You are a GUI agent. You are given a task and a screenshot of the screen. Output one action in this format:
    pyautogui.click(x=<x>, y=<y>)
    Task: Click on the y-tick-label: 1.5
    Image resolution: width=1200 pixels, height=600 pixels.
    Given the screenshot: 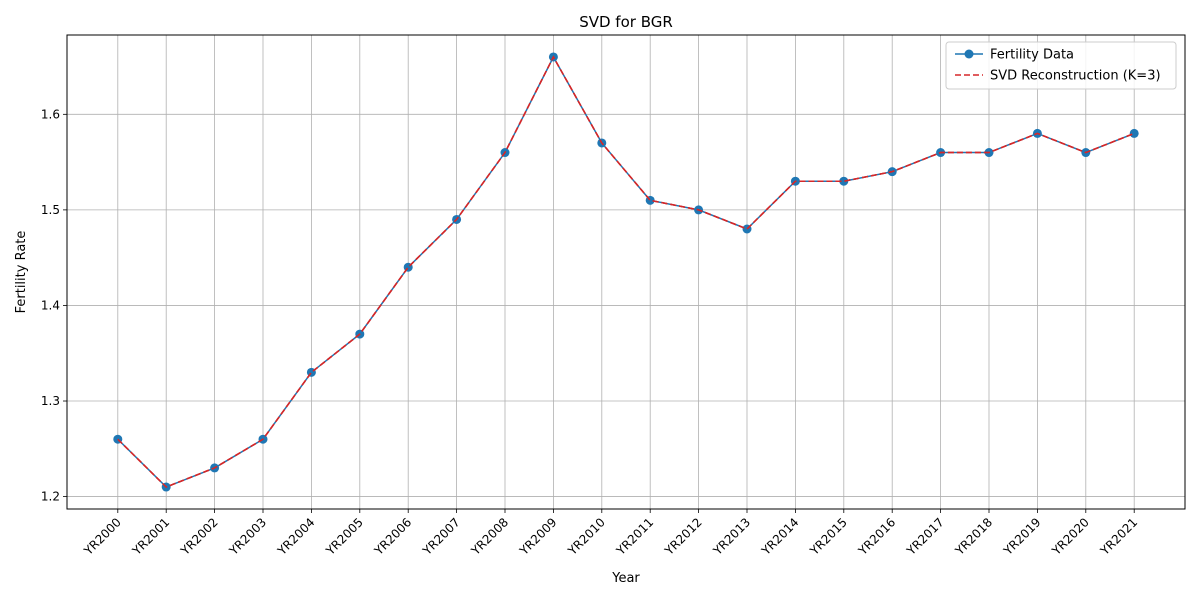 What is the action you would take?
    pyautogui.click(x=50, y=210)
    